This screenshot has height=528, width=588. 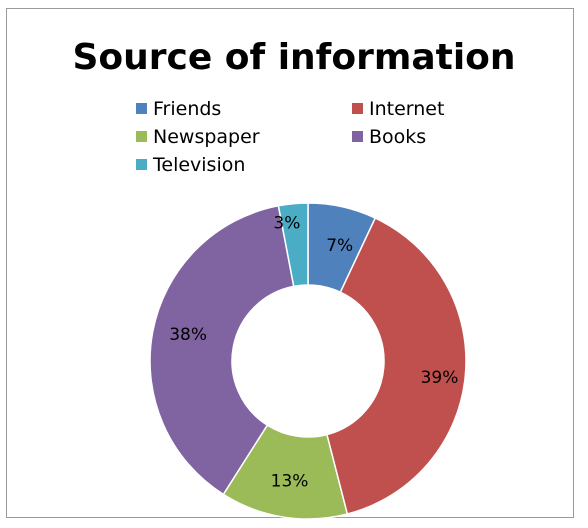 I want to click on donut-slice-internet, so click(x=396, y=366).